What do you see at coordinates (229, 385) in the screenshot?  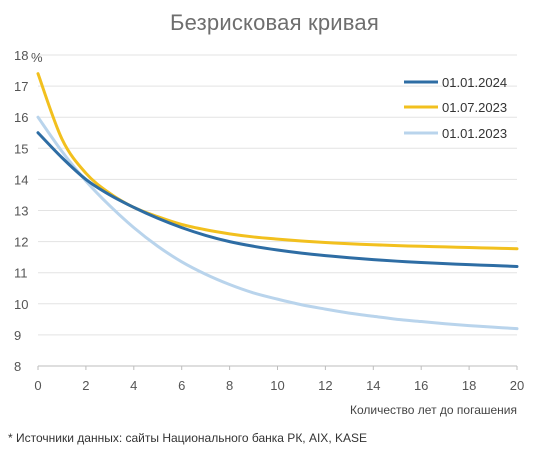 I see `x-tick-label: 8` at bounding box center [229, 385].